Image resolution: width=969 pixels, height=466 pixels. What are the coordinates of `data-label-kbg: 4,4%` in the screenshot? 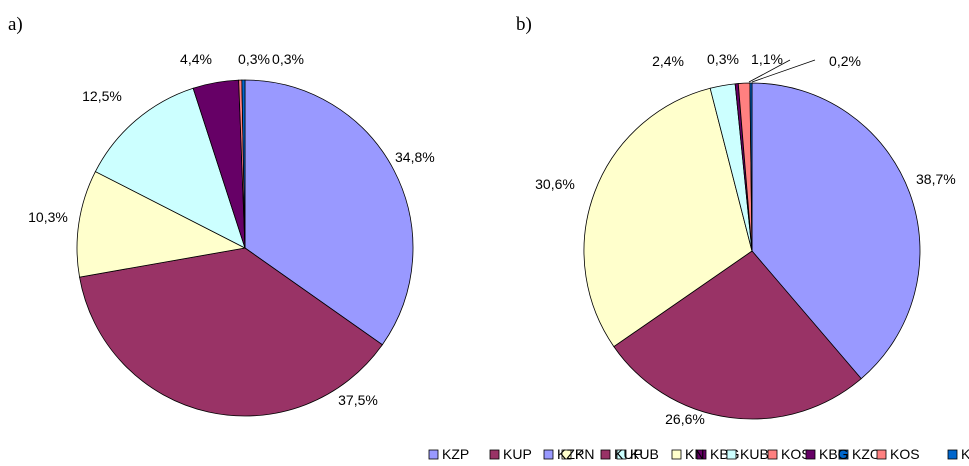 It's located at (196, 59).